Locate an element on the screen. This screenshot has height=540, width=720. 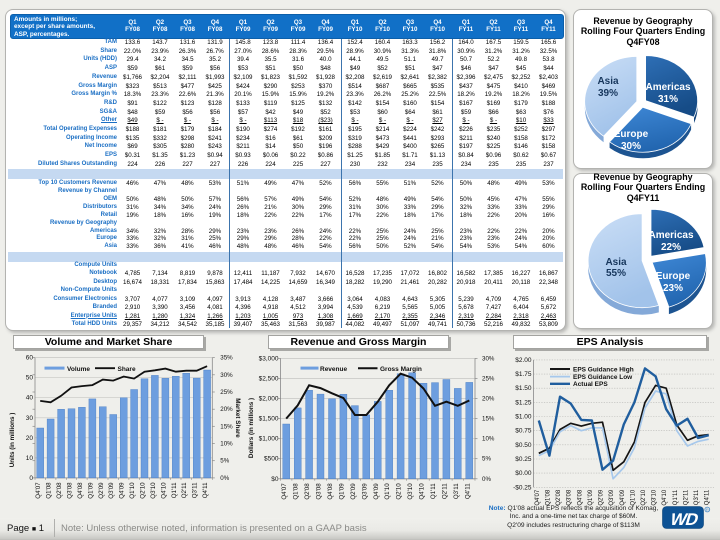
svg-text: 40 is located at coordinates (30, 398).